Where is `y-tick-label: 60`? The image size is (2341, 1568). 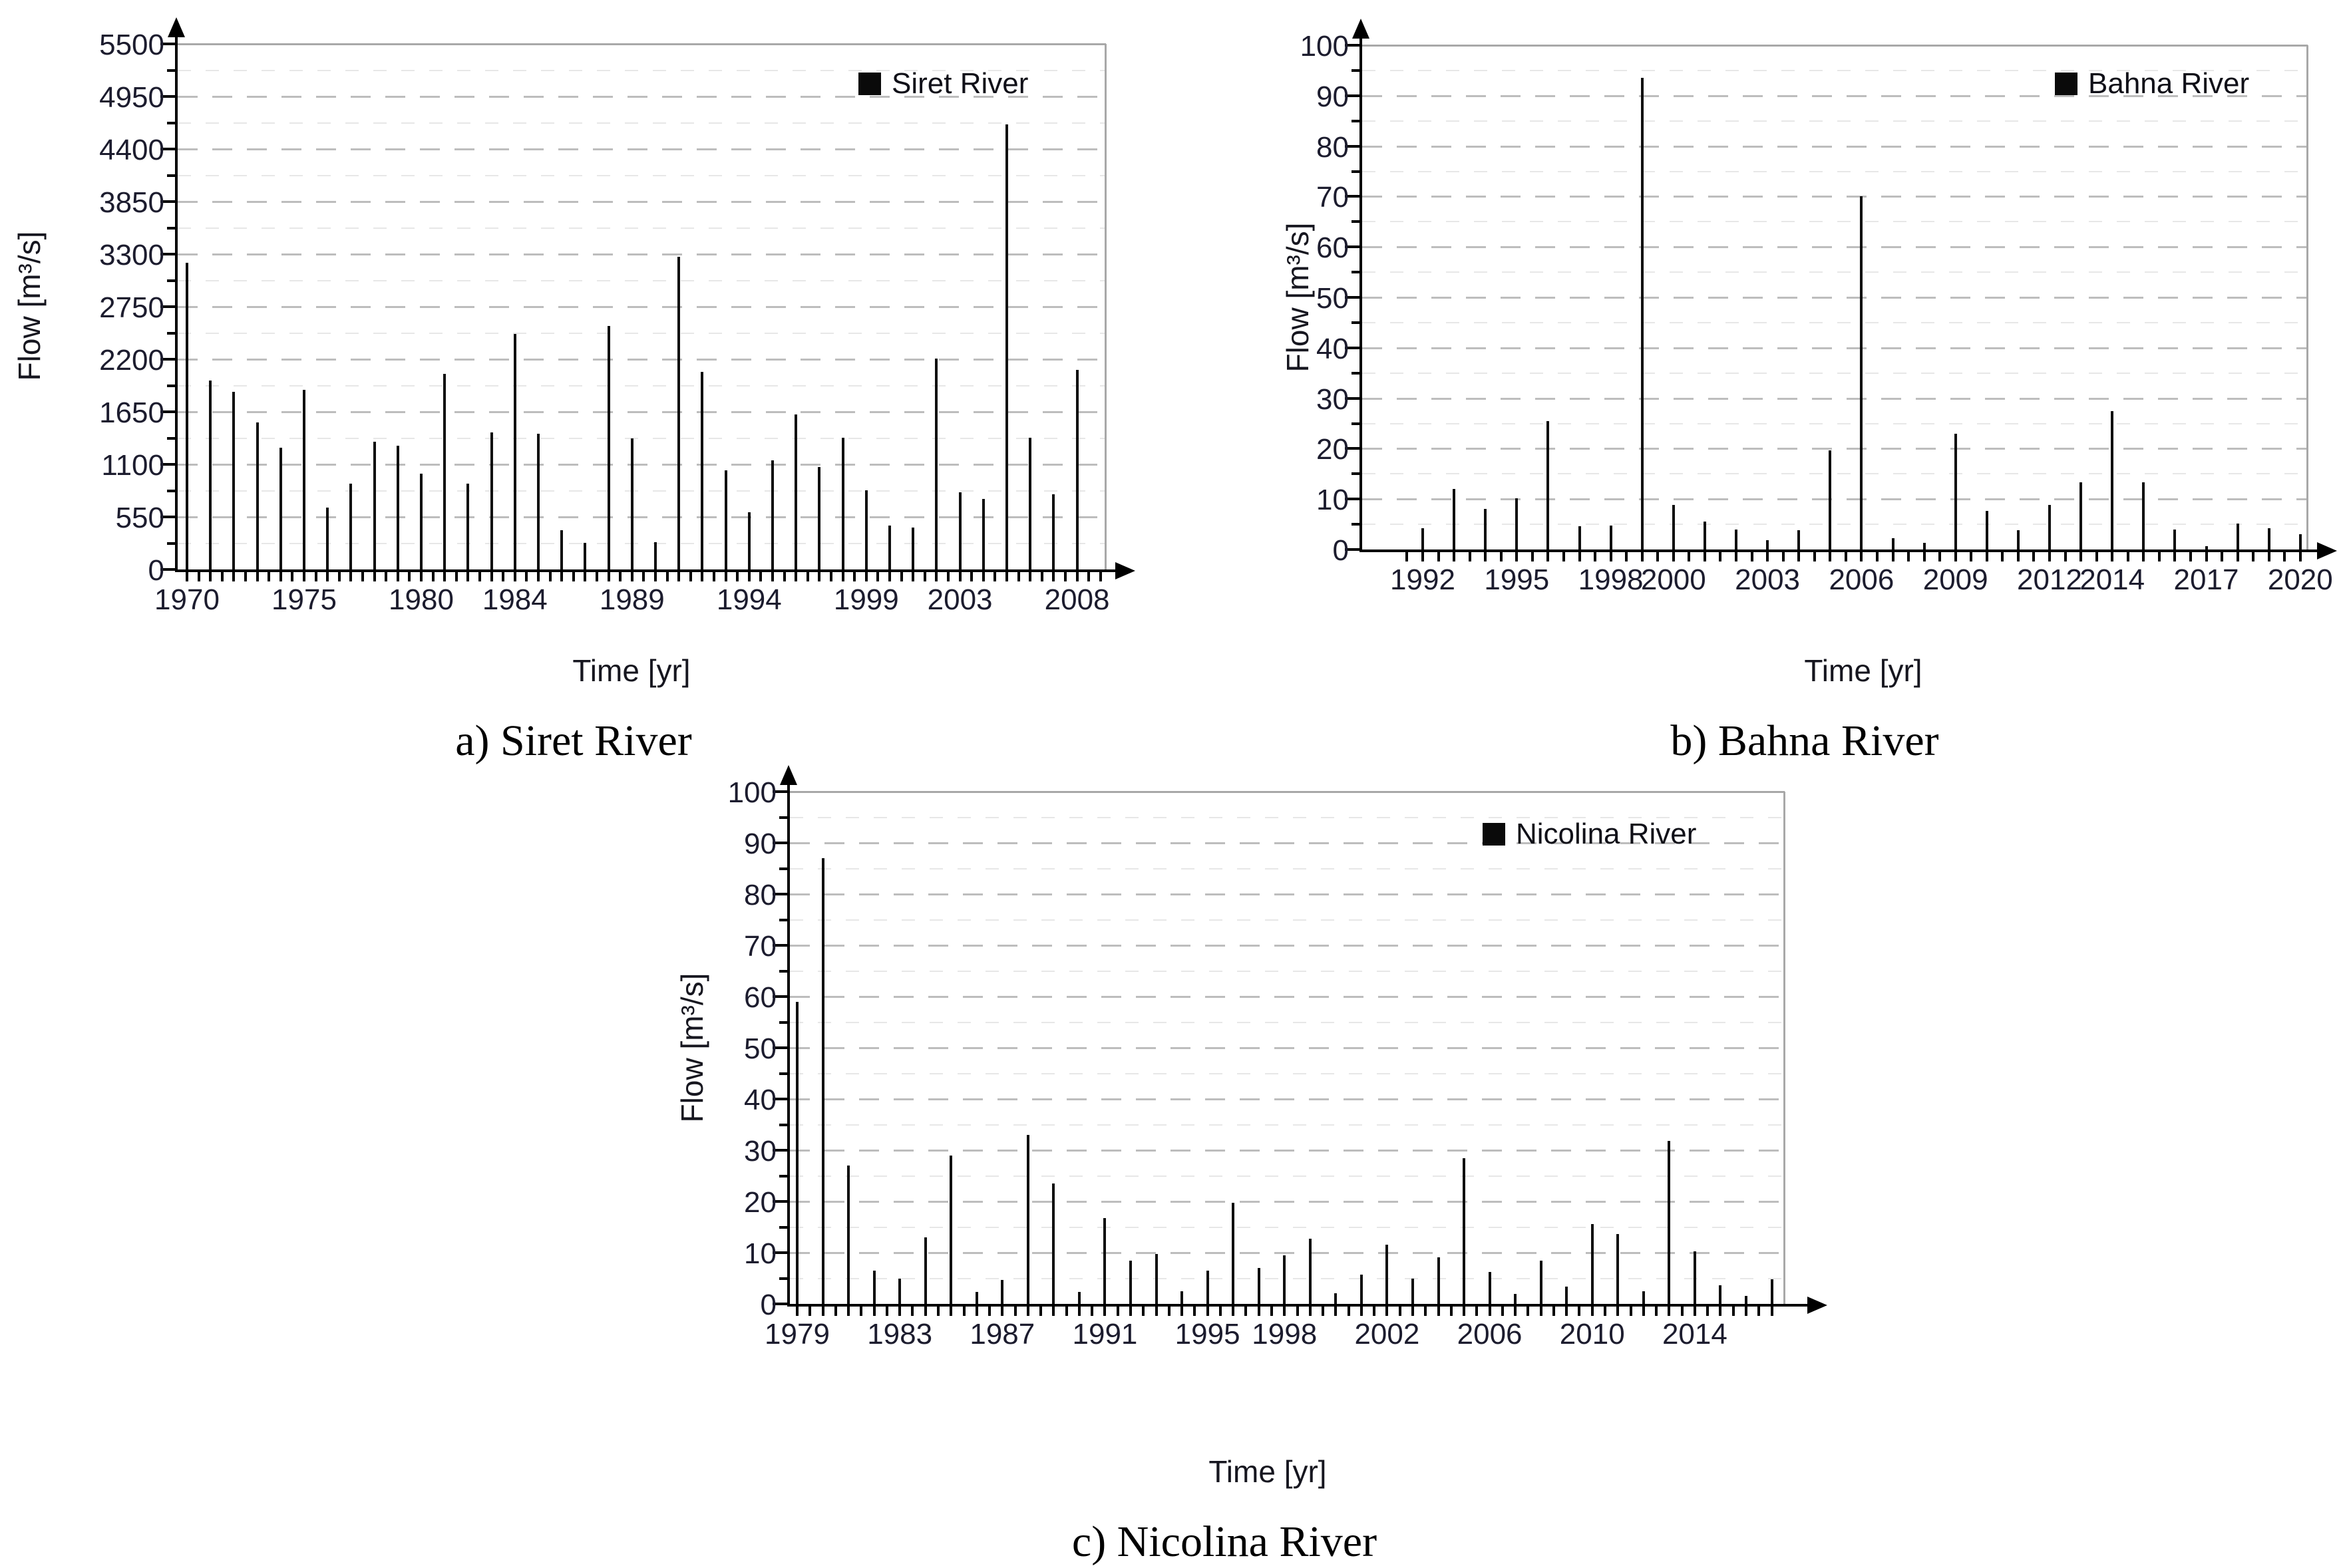 y-tick-label: 60 is located at coordinates (1332, 248).